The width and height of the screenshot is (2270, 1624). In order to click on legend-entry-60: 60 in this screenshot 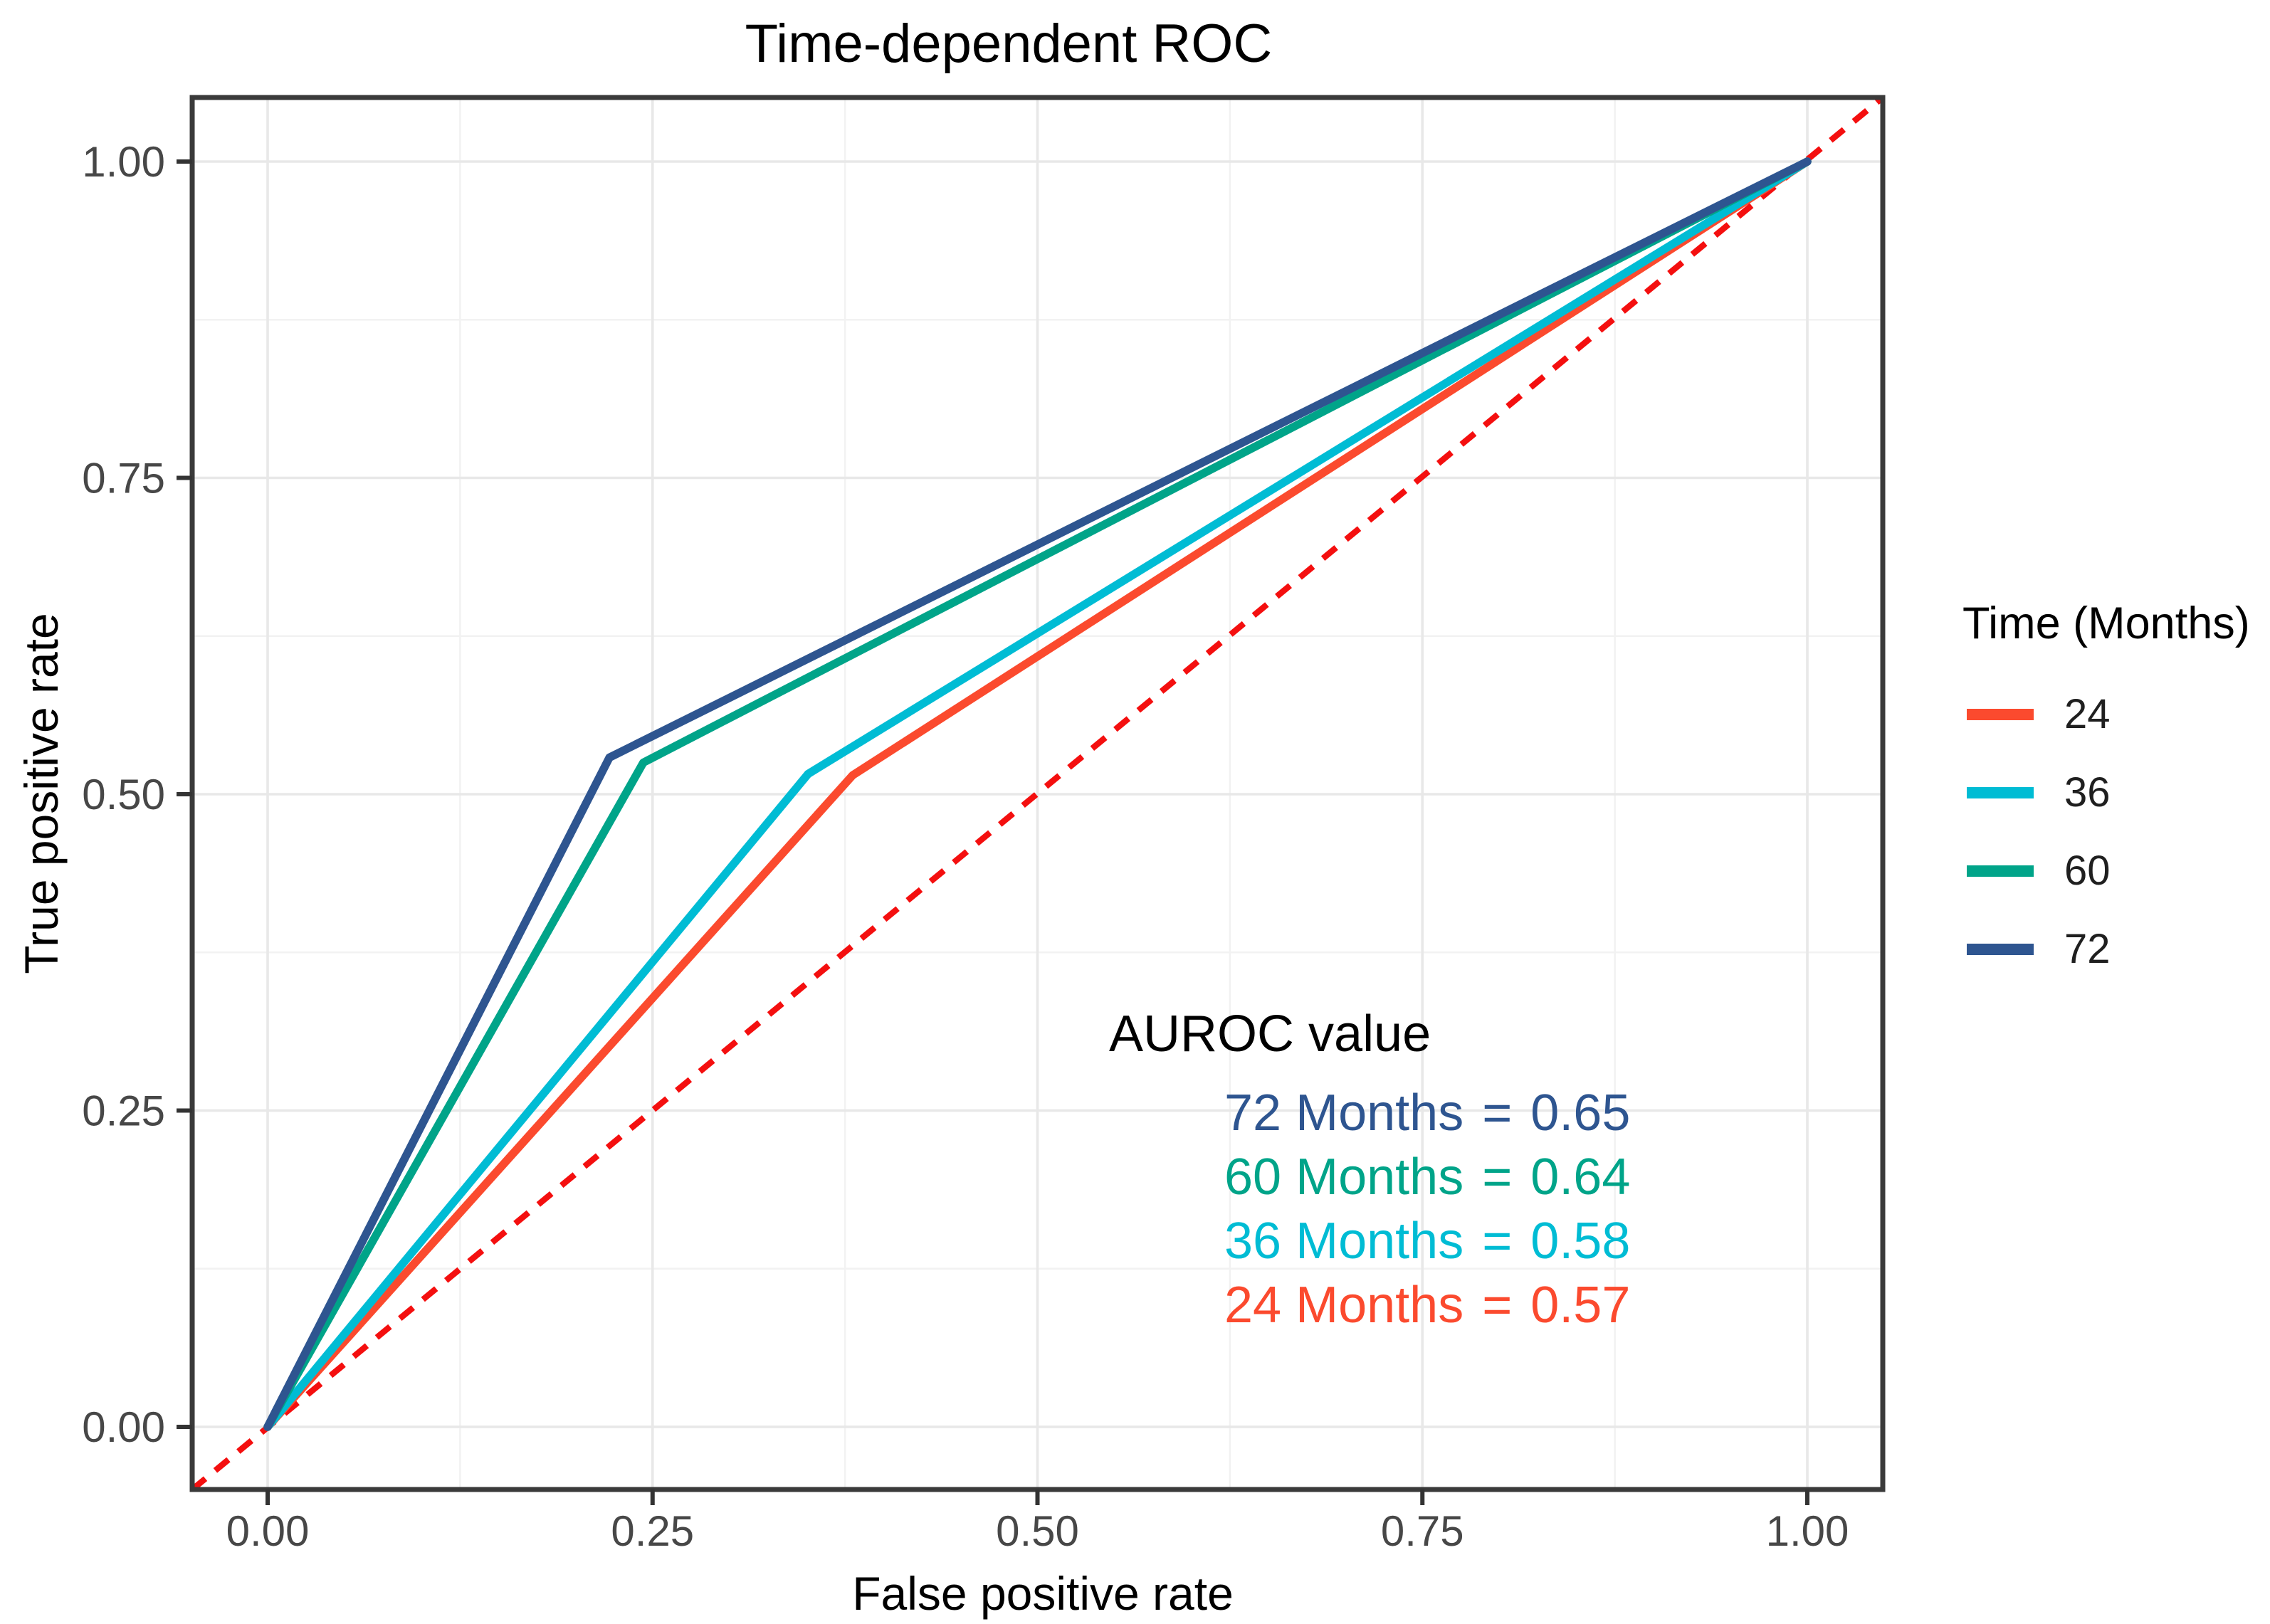, I will do `click(2039, 871)`.